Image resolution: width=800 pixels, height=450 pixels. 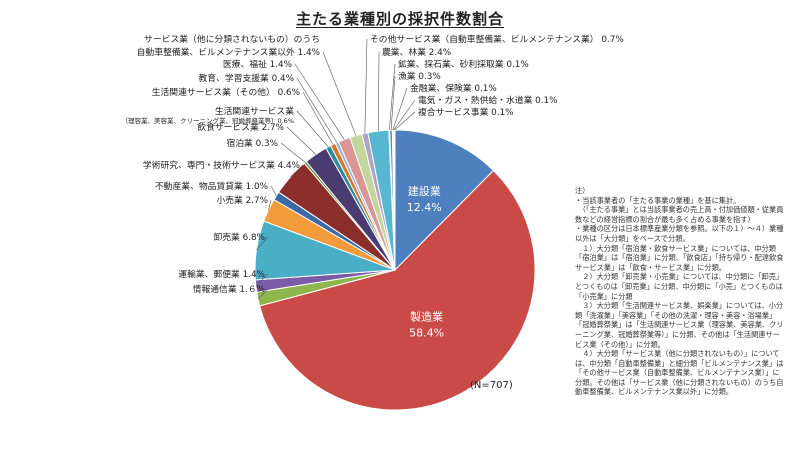 What do you see at coordinates (211, 186) in the screenshot?
I see `slice-label: 不動産業、物品賃貸業 1.0%` at bounding box center [211, 186].